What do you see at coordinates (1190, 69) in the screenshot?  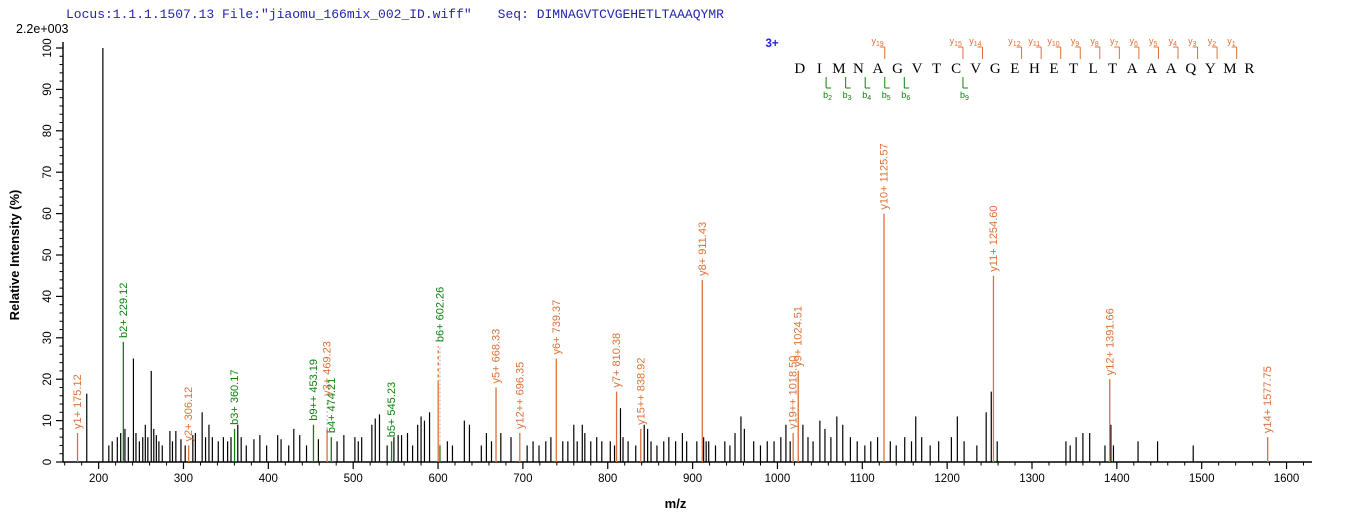 I see `residue-letter: Q` at bounding box center [1190, 69].